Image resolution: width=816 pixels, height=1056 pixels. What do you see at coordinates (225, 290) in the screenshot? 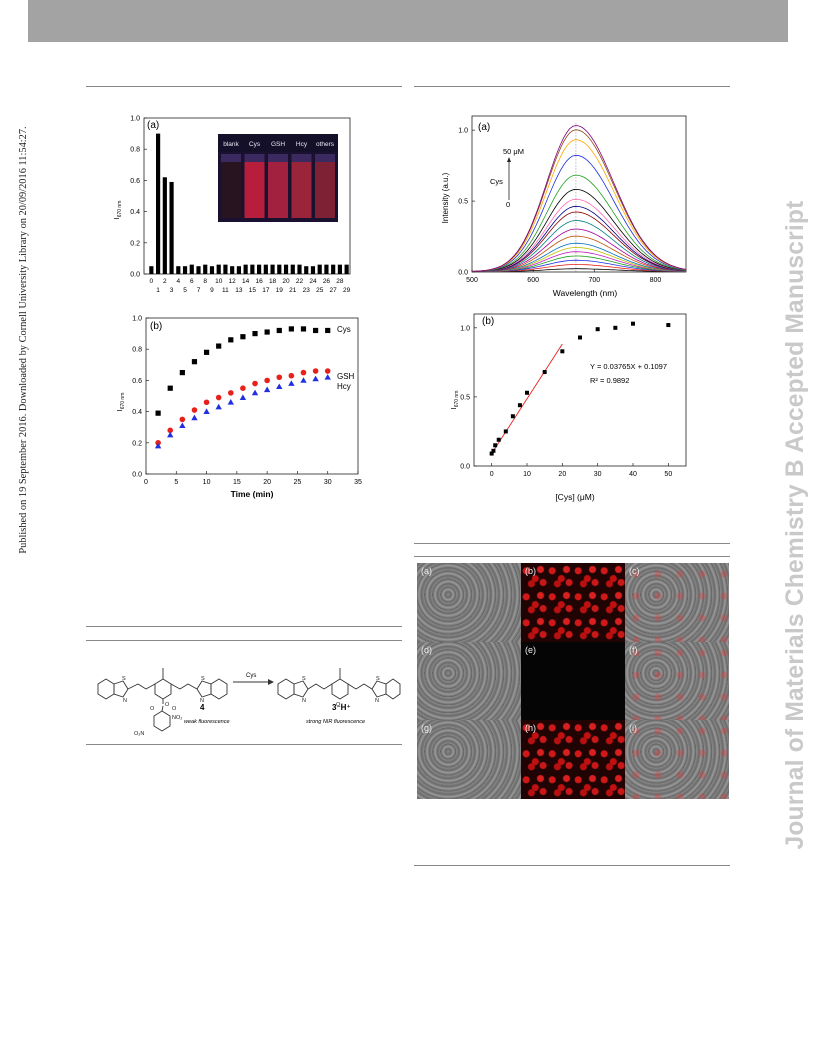
I see `x-tick-label: 11` at bounding box center [225, 290].